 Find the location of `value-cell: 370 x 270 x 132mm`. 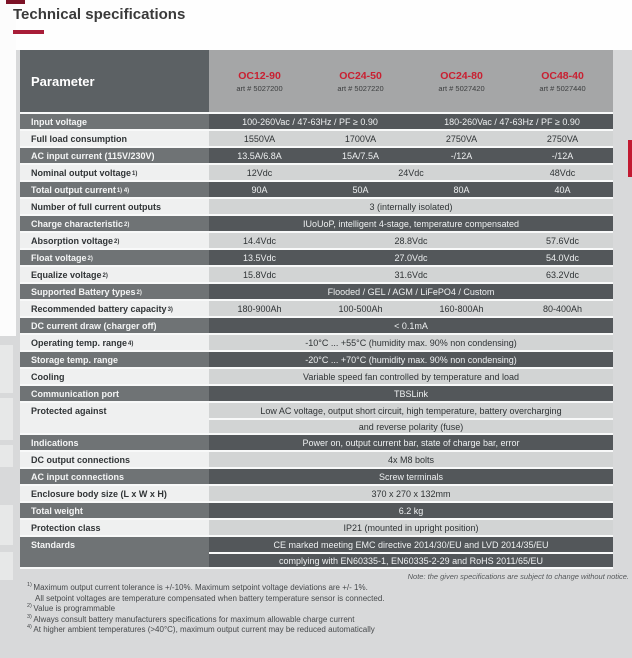

value-cell: 370 x 270 x 132mm is located at coordinates (411, 493).